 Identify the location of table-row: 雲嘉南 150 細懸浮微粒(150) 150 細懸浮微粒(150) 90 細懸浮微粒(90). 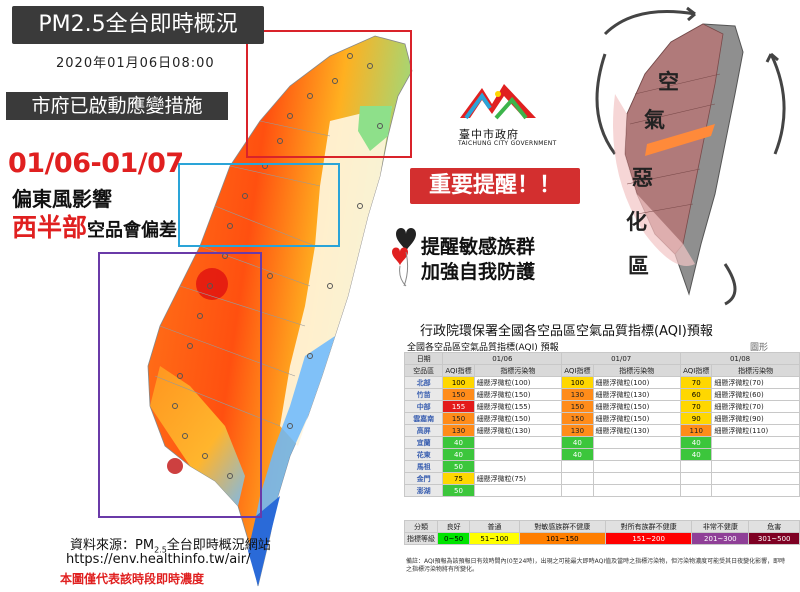
(601, 418).